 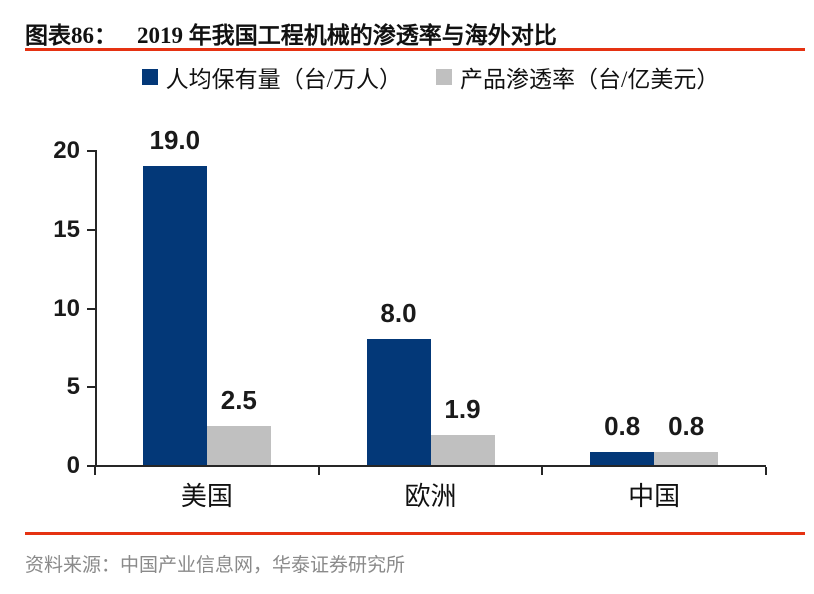 I want to click on bar-primary-欧洲, so click(x=398, y=402).